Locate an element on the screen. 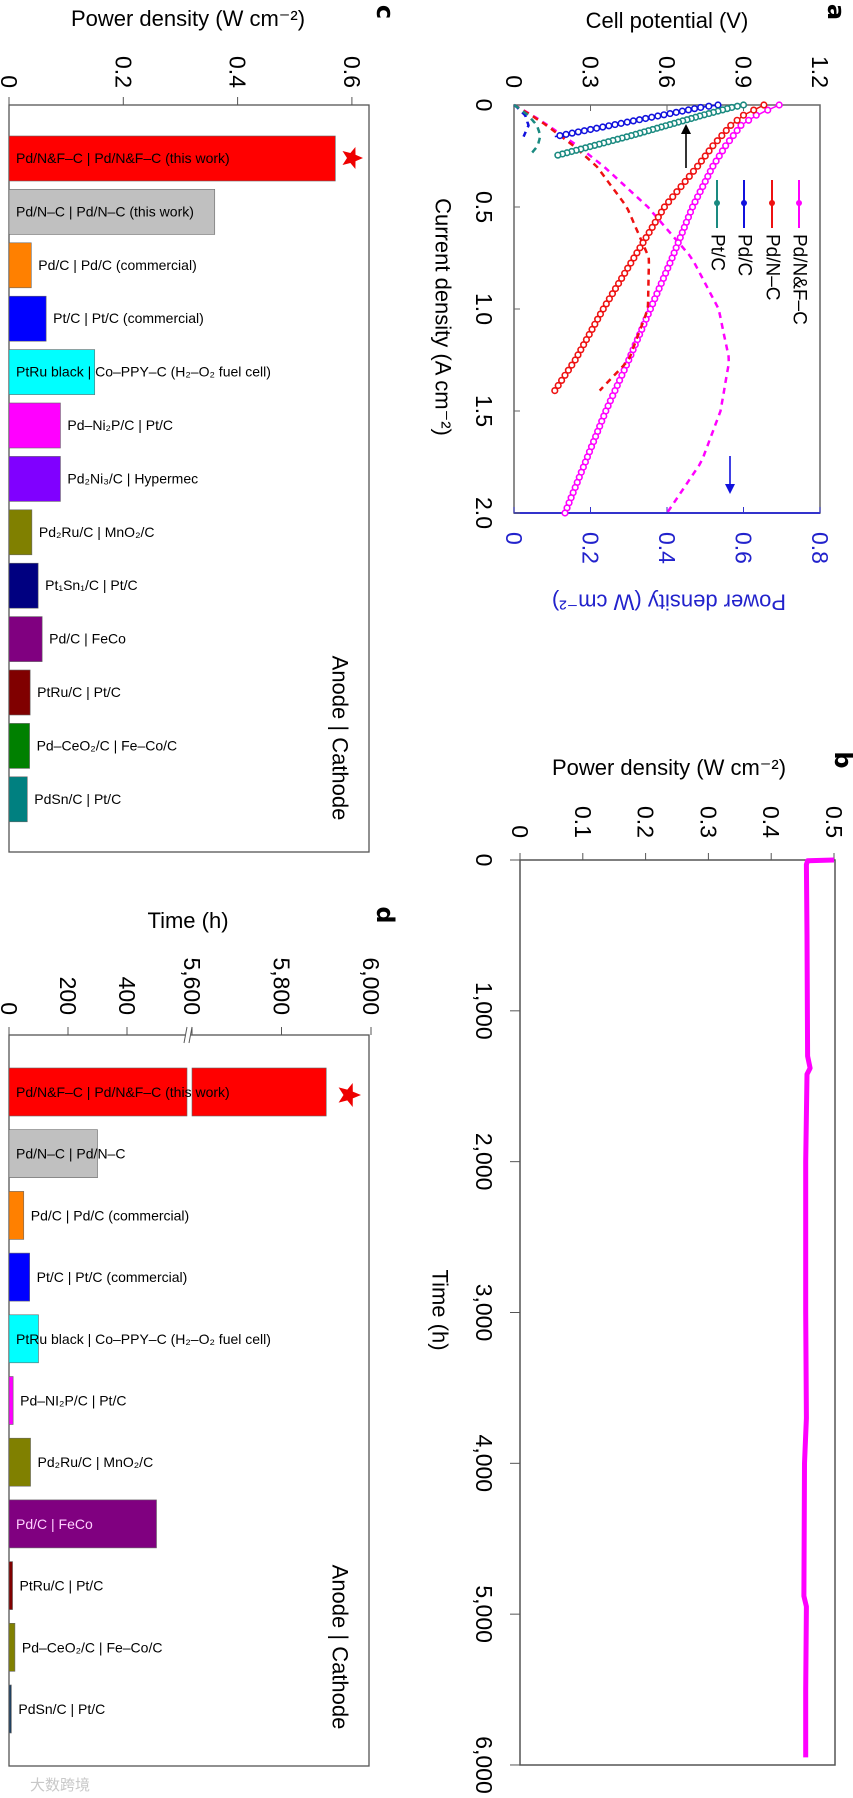 The image size is (853, 1798). d-bar-upper-segment is located at coordinates (259, 1092).